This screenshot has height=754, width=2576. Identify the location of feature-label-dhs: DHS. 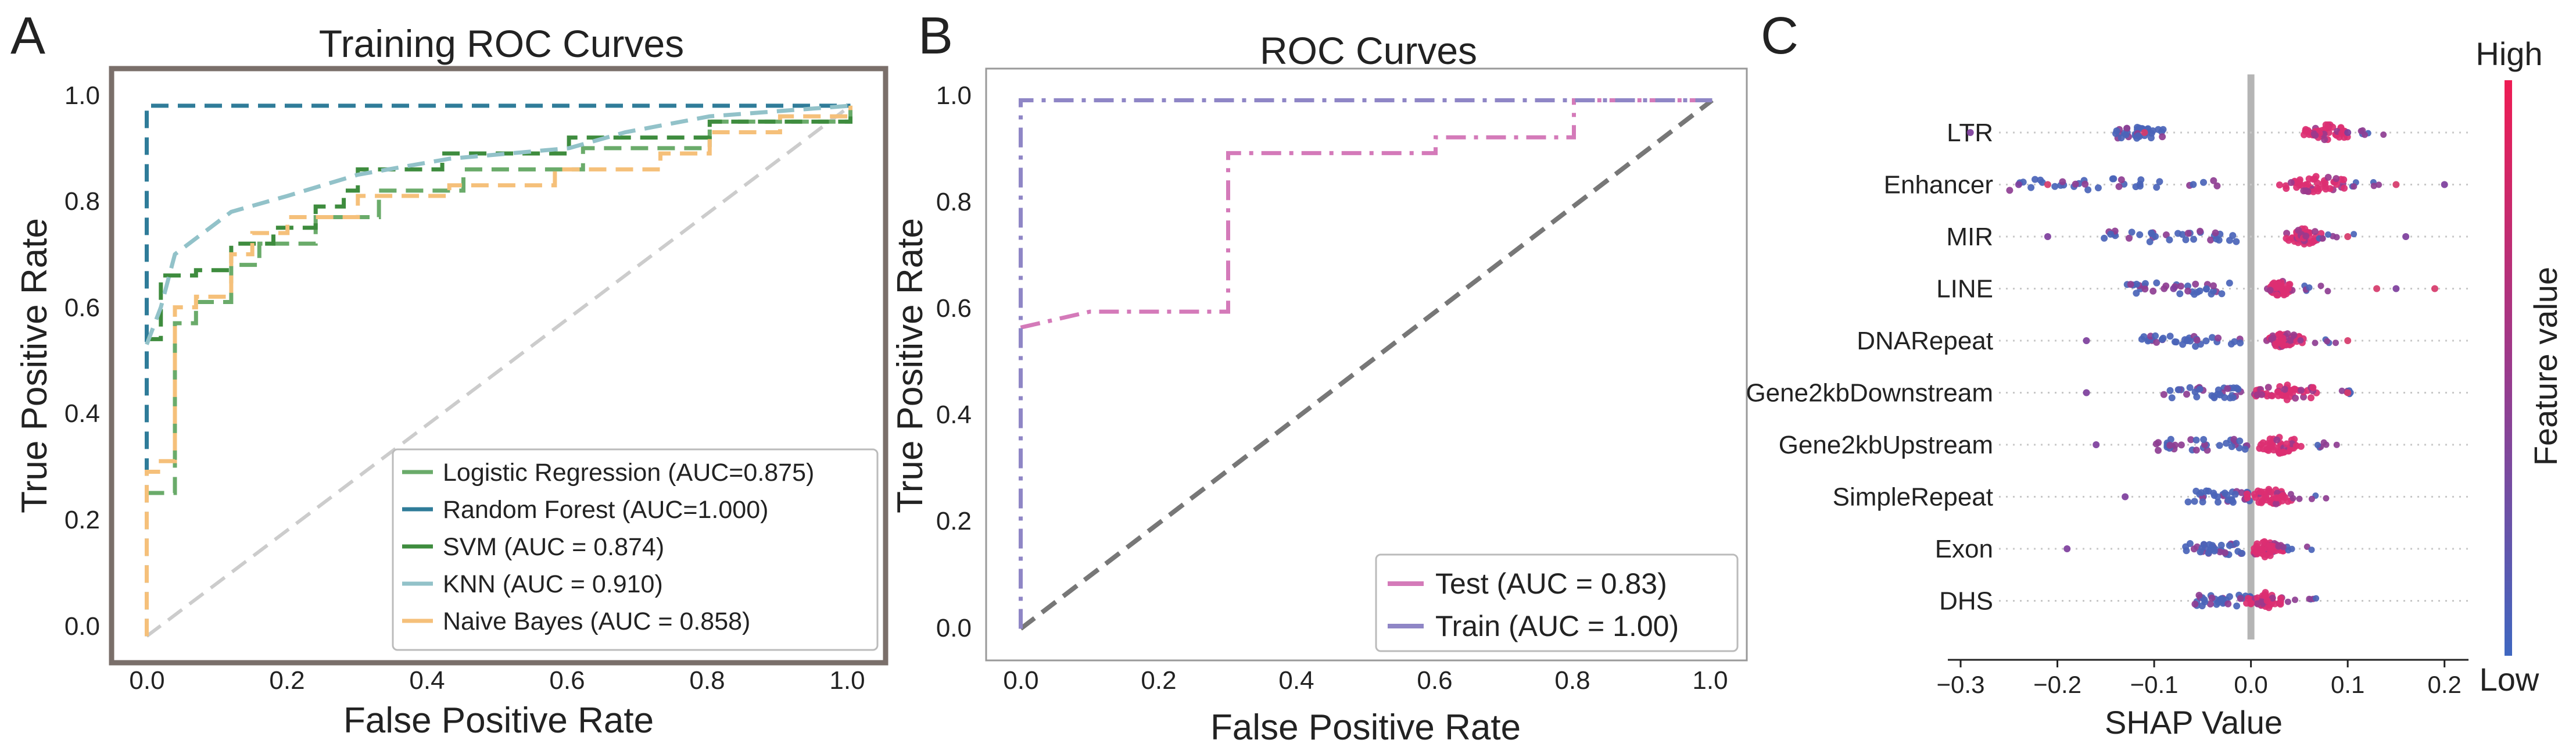
(1966, 601).